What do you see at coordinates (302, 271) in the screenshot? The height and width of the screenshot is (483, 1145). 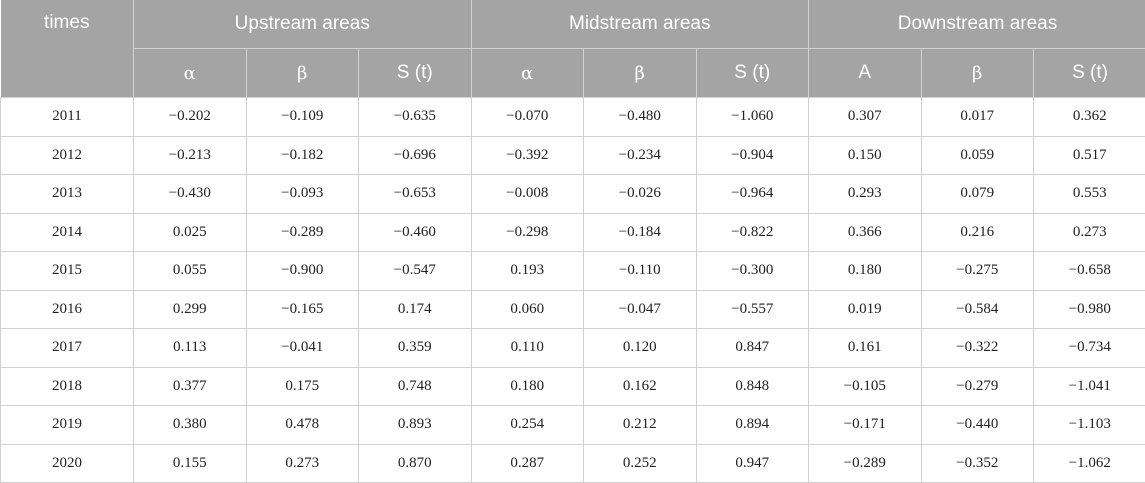 I see `value-cell: −0.900` at bounding box center [302, 271].